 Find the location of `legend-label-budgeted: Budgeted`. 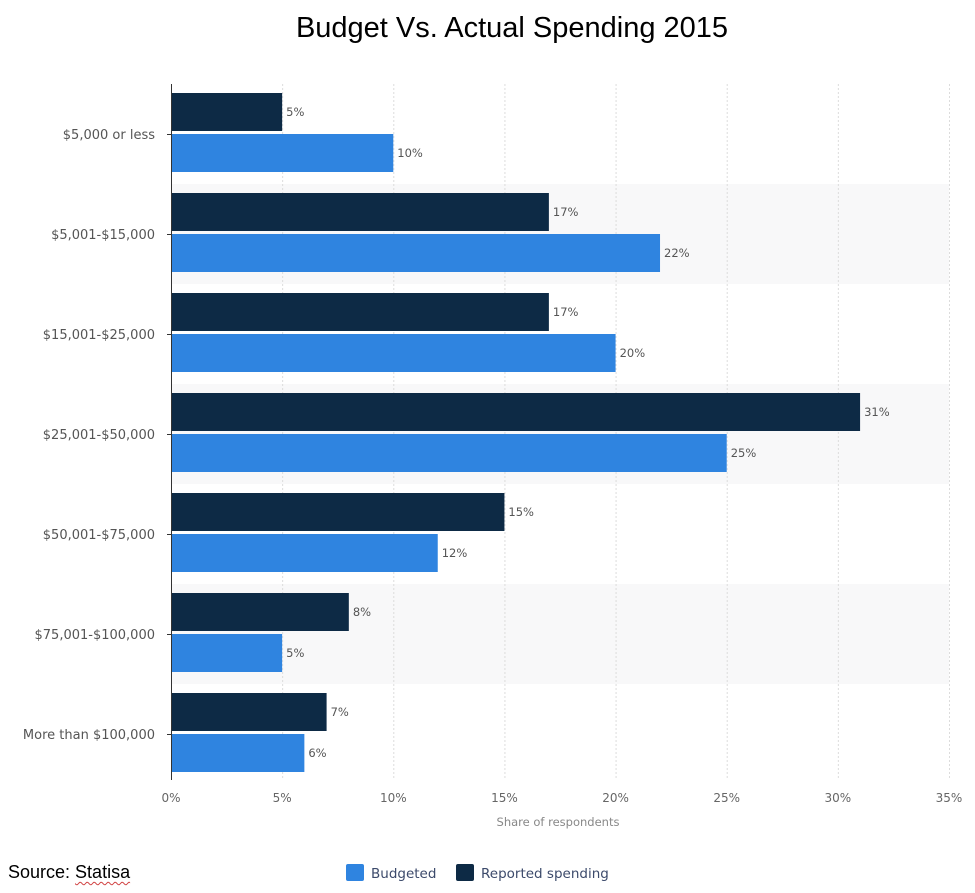

legend-label-budgeted: Budgeted is located at coordinates (403, 874).